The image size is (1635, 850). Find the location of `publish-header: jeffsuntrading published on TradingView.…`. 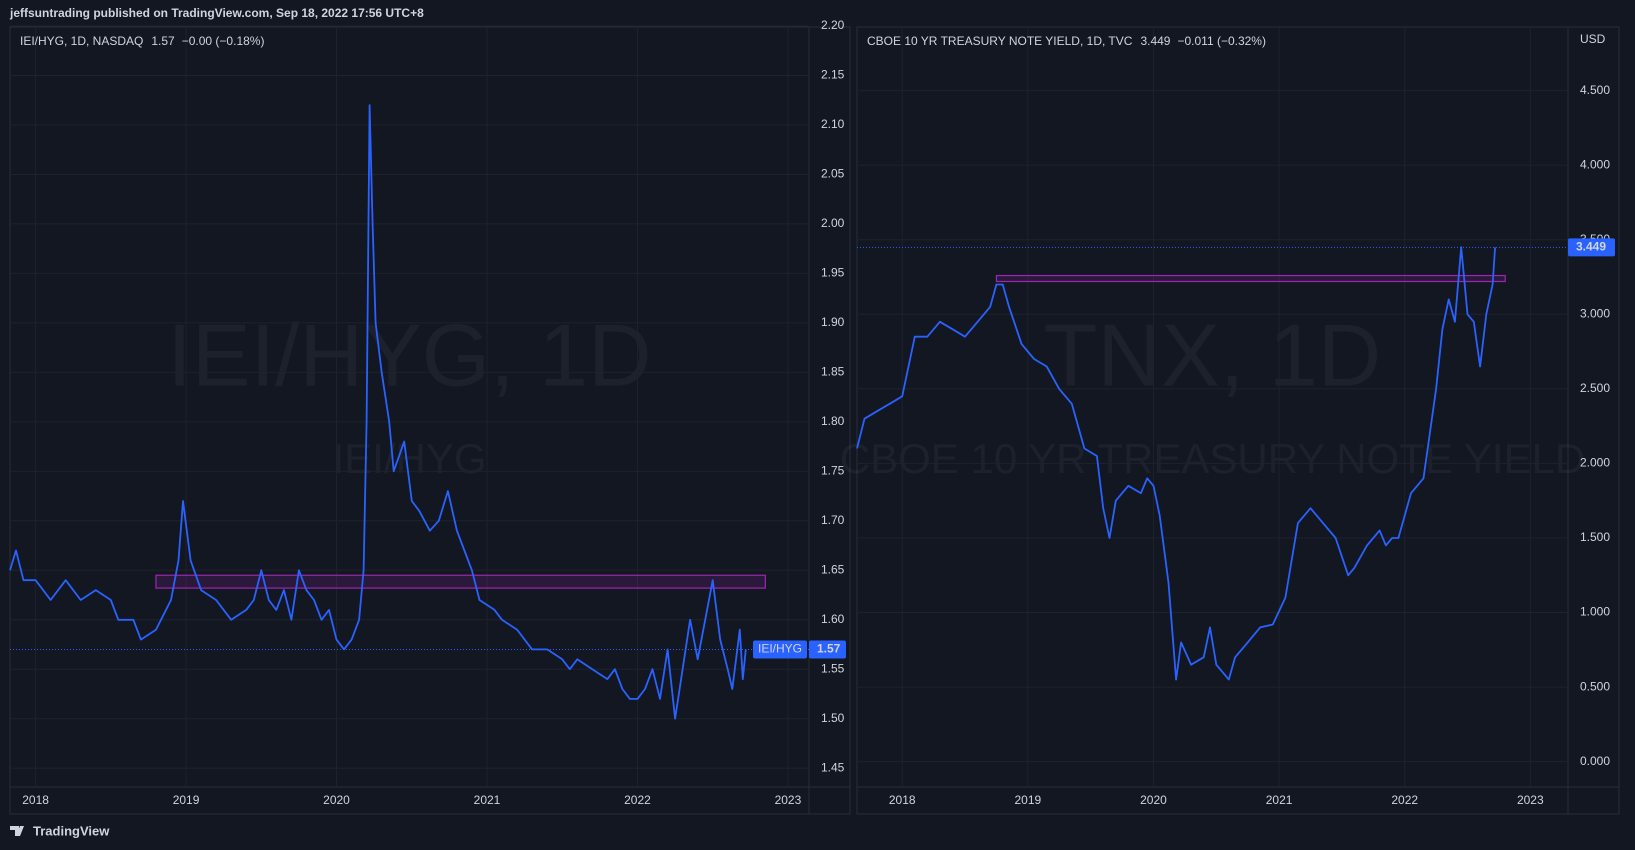

publish-header: jeffsuntrading published on TradingView.… is located at coordinates (216, 13).